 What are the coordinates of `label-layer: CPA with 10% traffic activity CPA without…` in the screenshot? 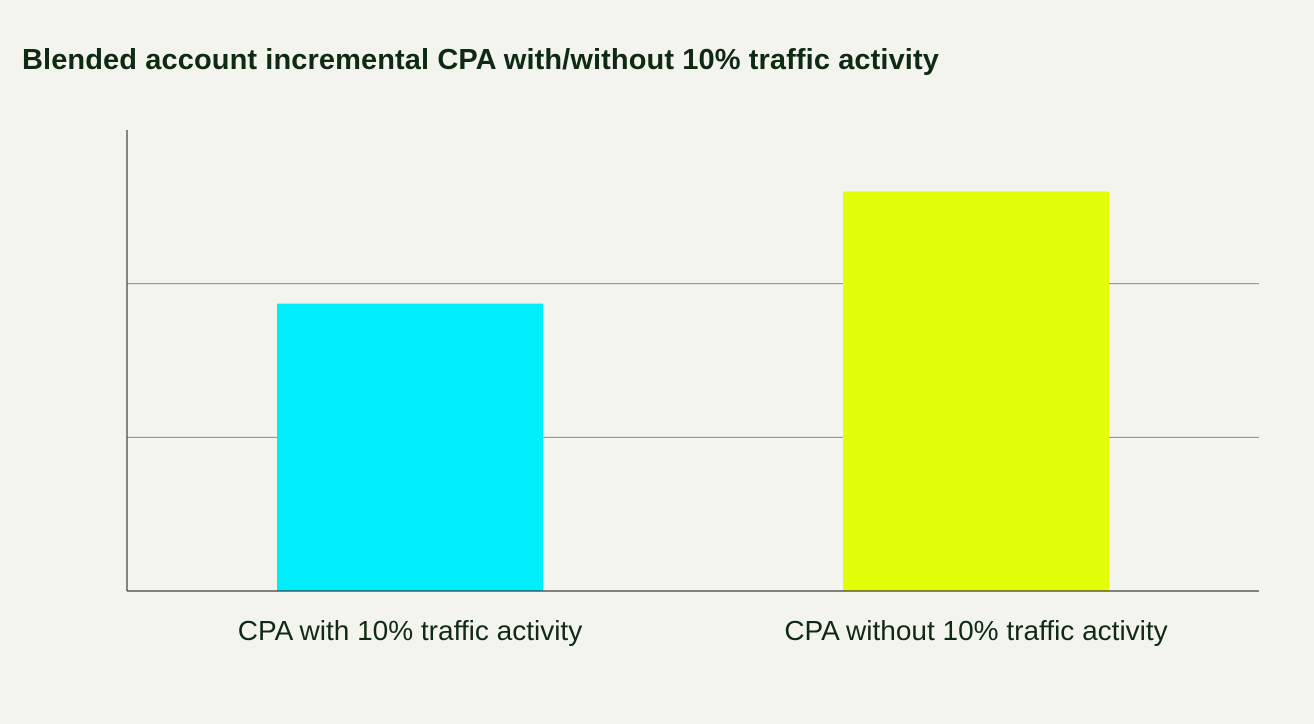 It's located at (703, 630).